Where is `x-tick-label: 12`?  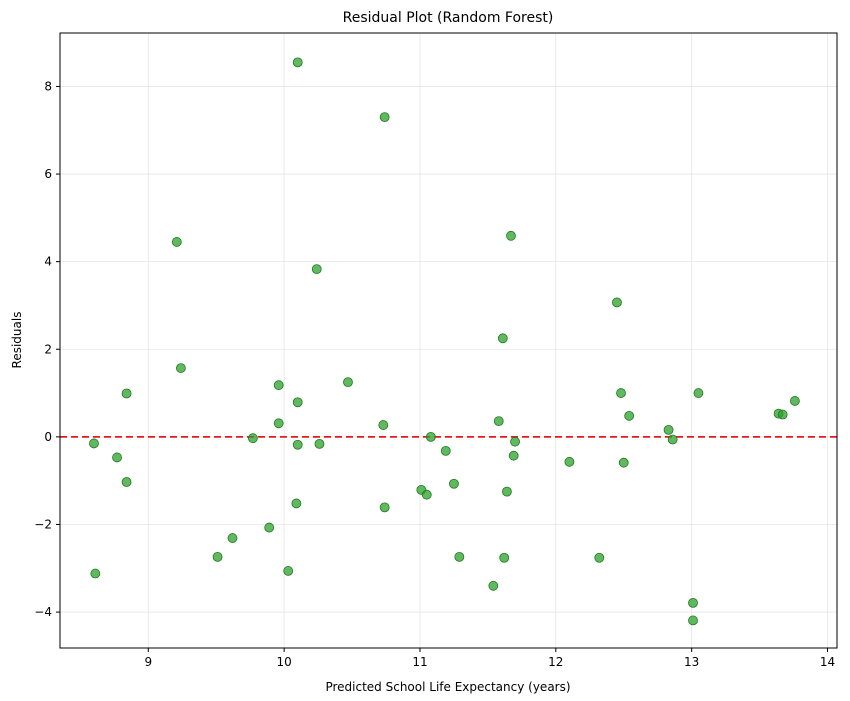 x-tick-label: 12 is located at coordinates (555, 662).